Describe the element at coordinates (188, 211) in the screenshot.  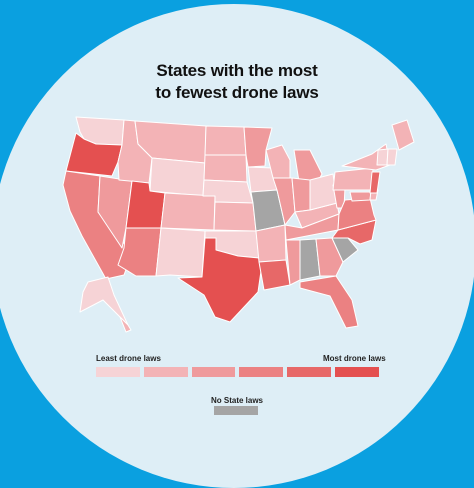
I see `state-co` at that location.